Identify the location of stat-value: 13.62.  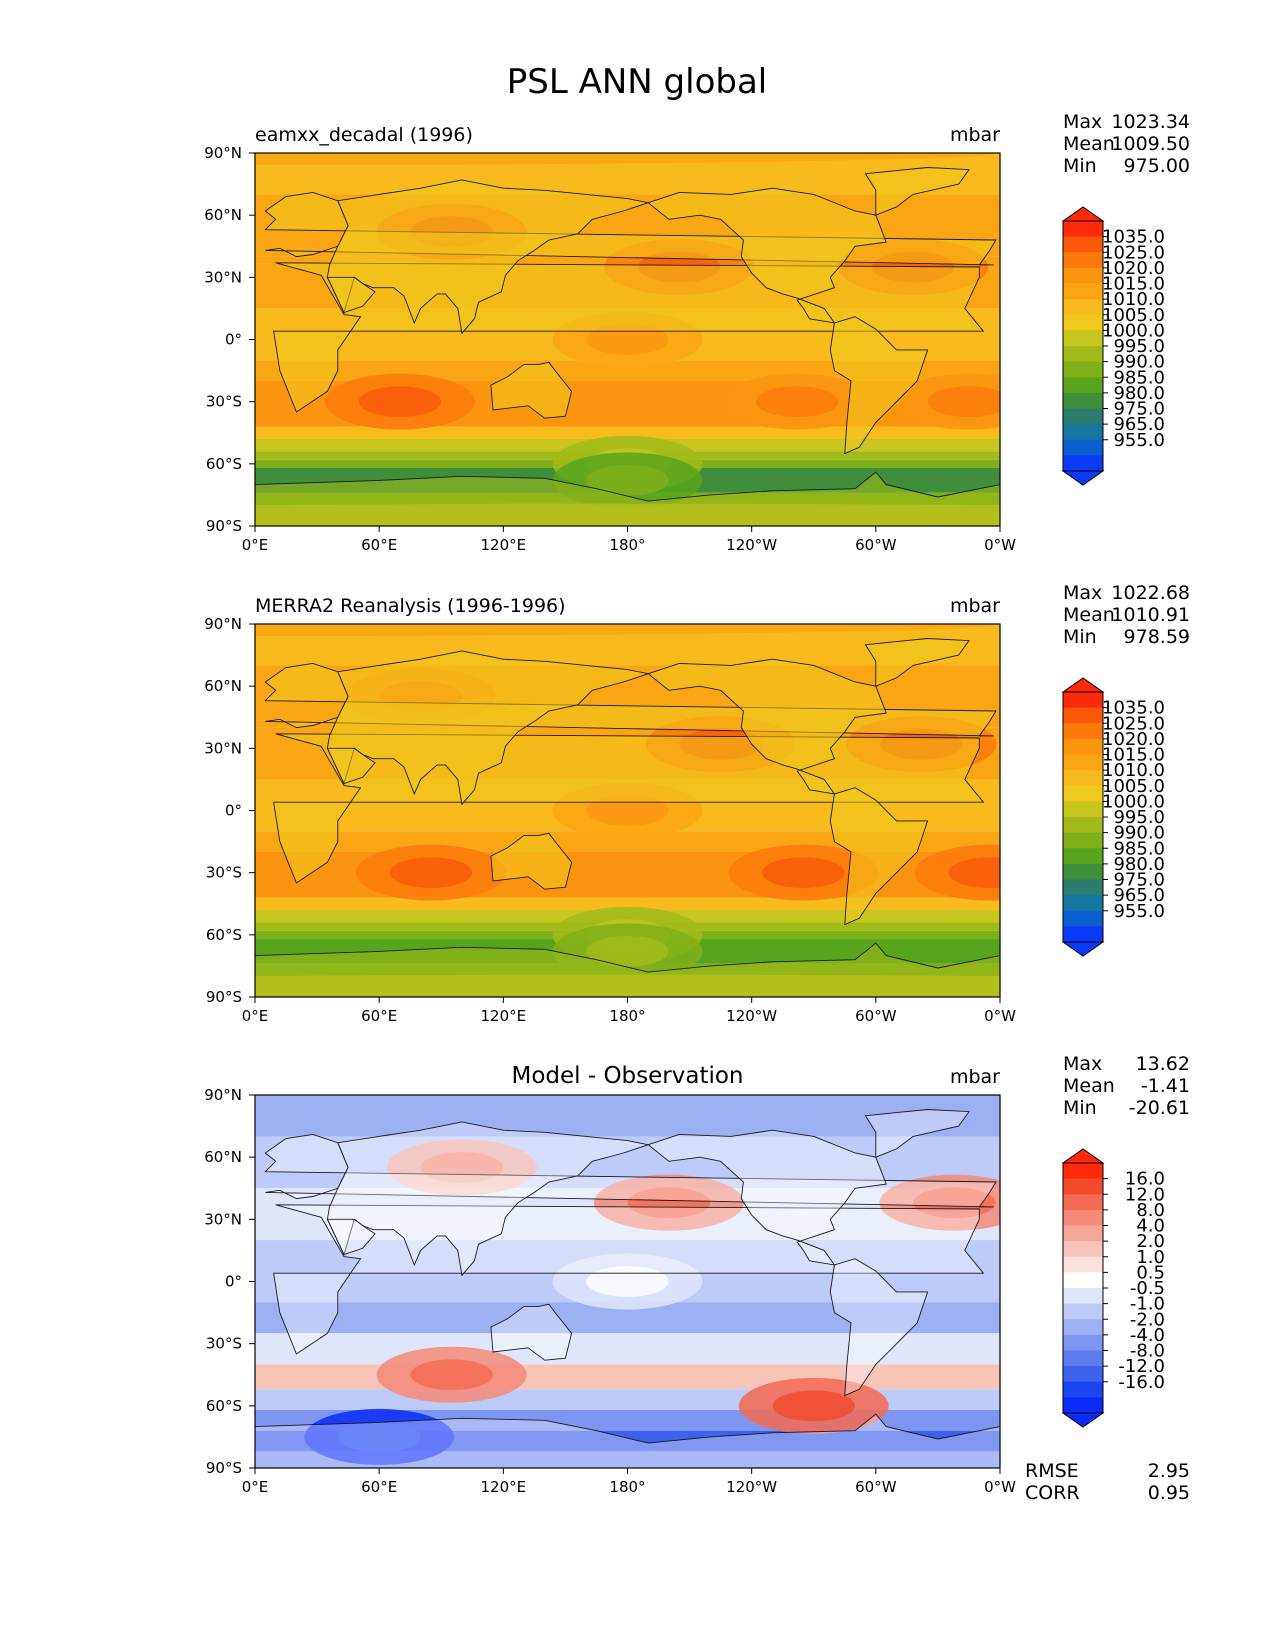
(1163, 1064).